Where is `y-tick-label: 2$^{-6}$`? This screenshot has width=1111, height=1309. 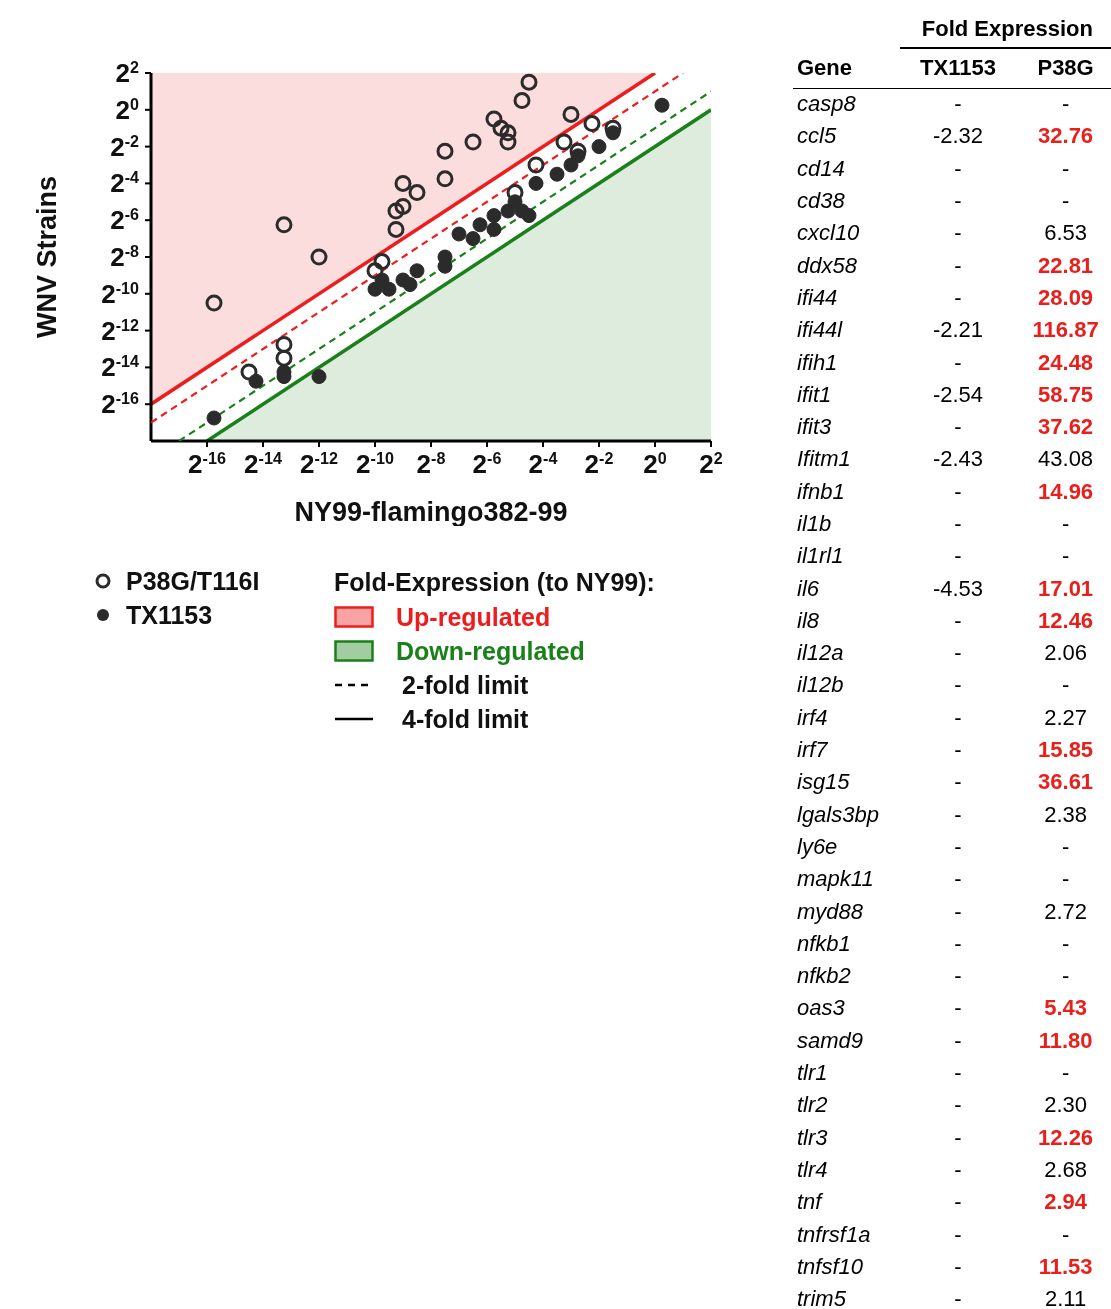 y-tick-label: 2$^{-6}$ is located at coordinates (125, 220).